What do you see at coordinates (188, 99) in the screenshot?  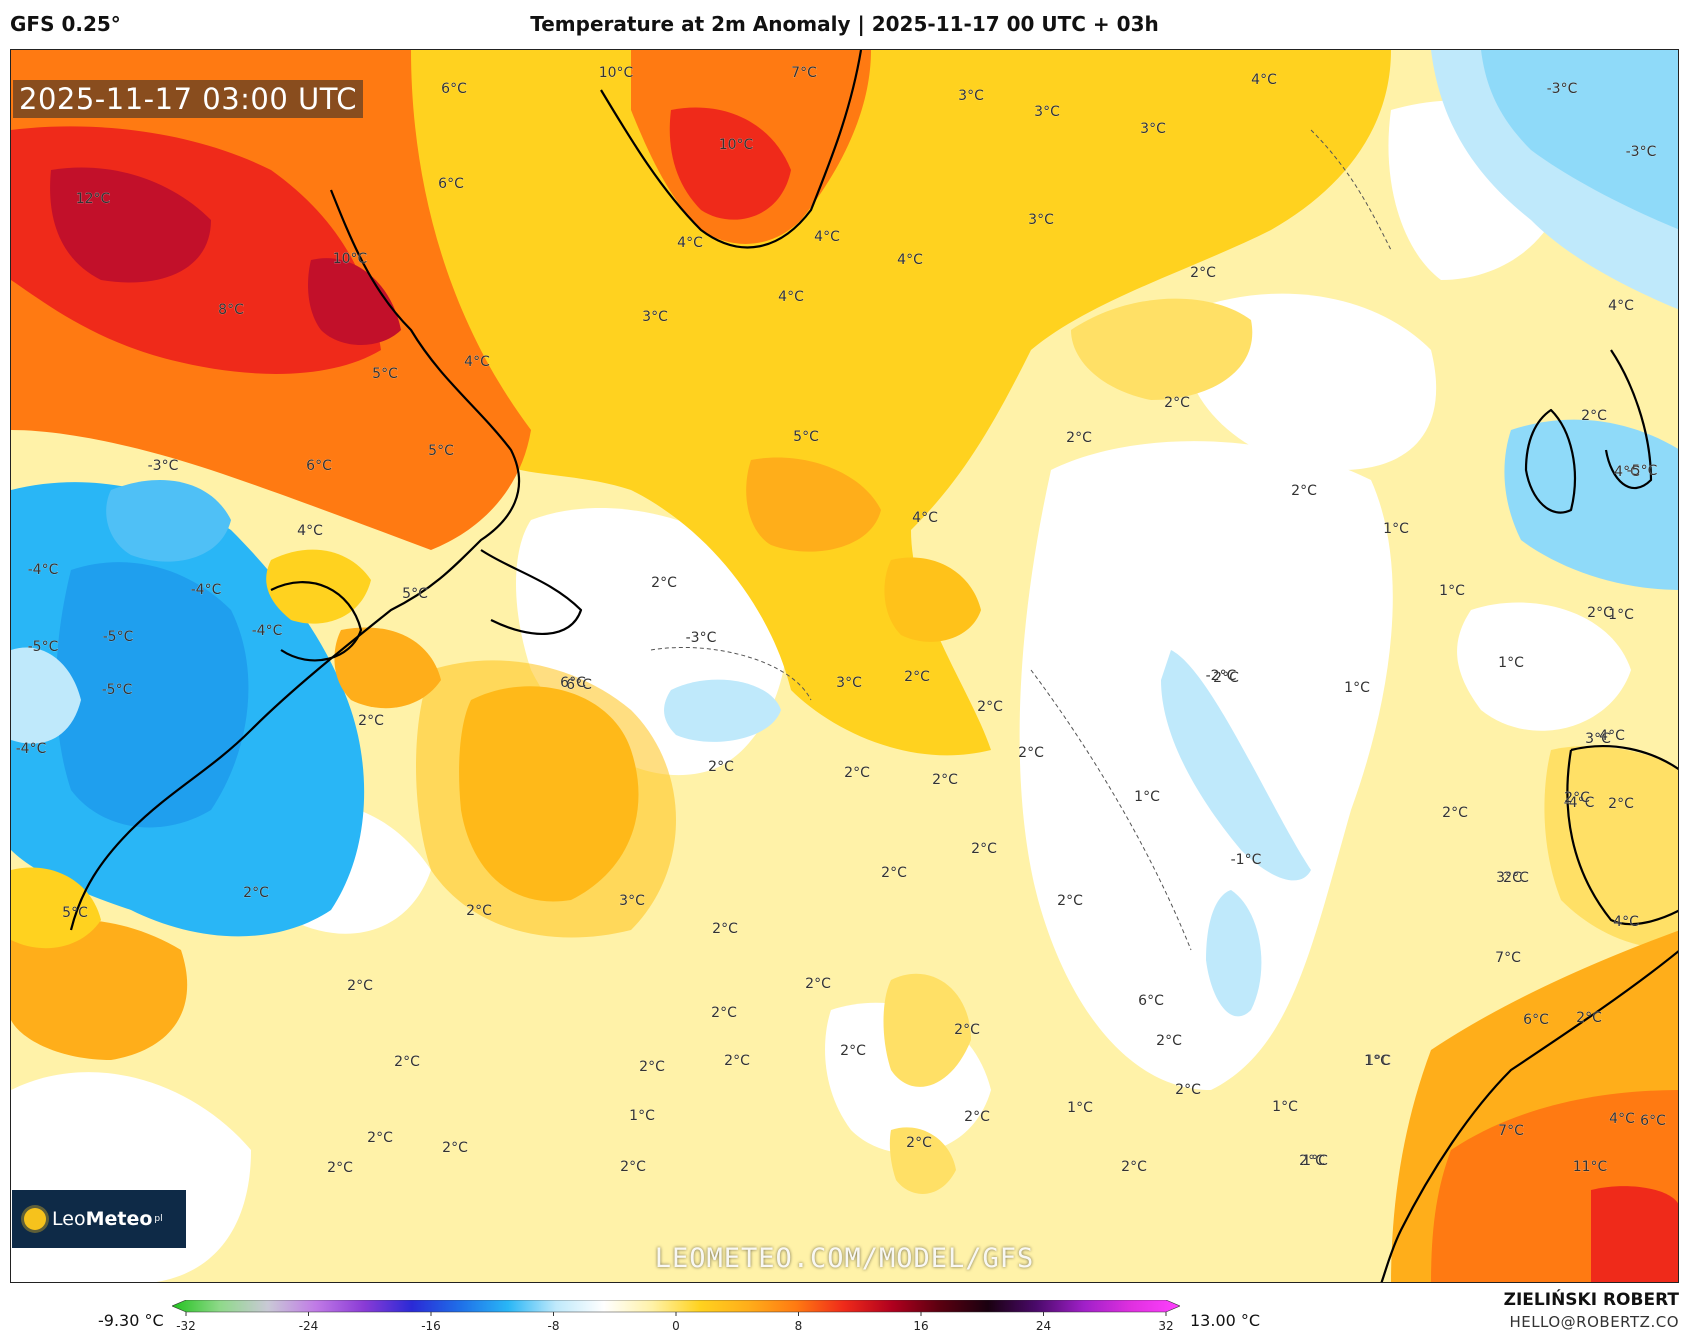 I see `valid-time-label: 2025-11-17 03:00 UTC` at bounding box center [188, 99].